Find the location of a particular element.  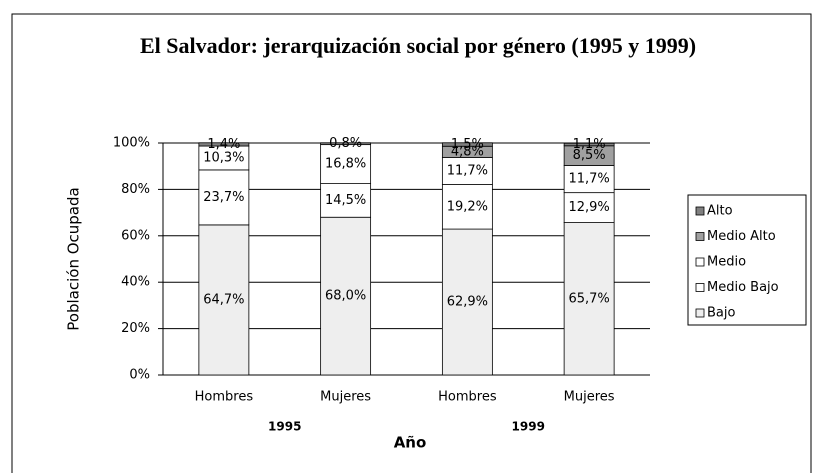

data-label: 65,7% is located at coordinates (588, 298).